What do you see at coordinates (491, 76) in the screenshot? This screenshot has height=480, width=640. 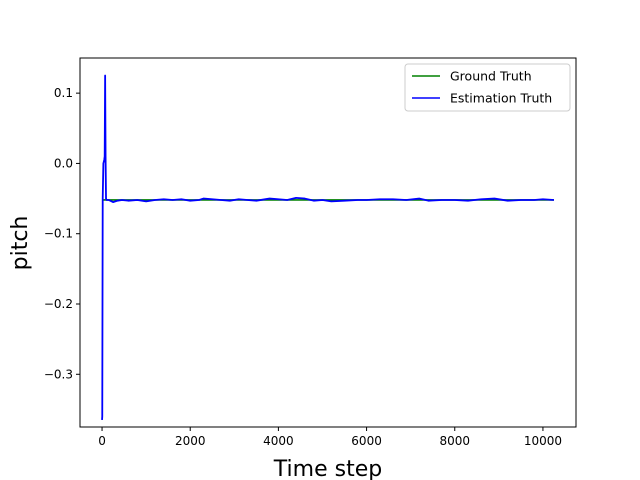 I see `legend-label-ground-truth: Ground Truth` at bounding box center [491, 76].